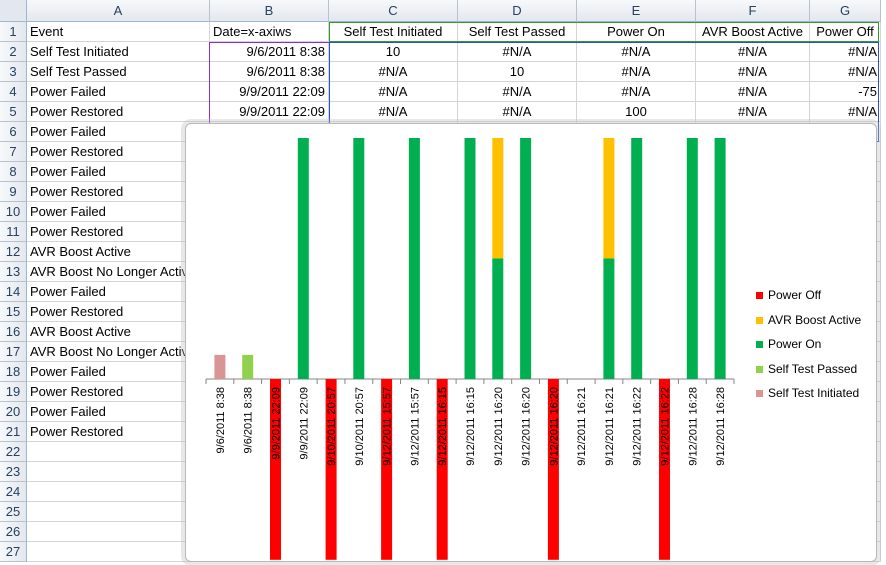  Describe the element at coordinates (13, 52) in the screenshot. I see `row-header: 2` at that location.